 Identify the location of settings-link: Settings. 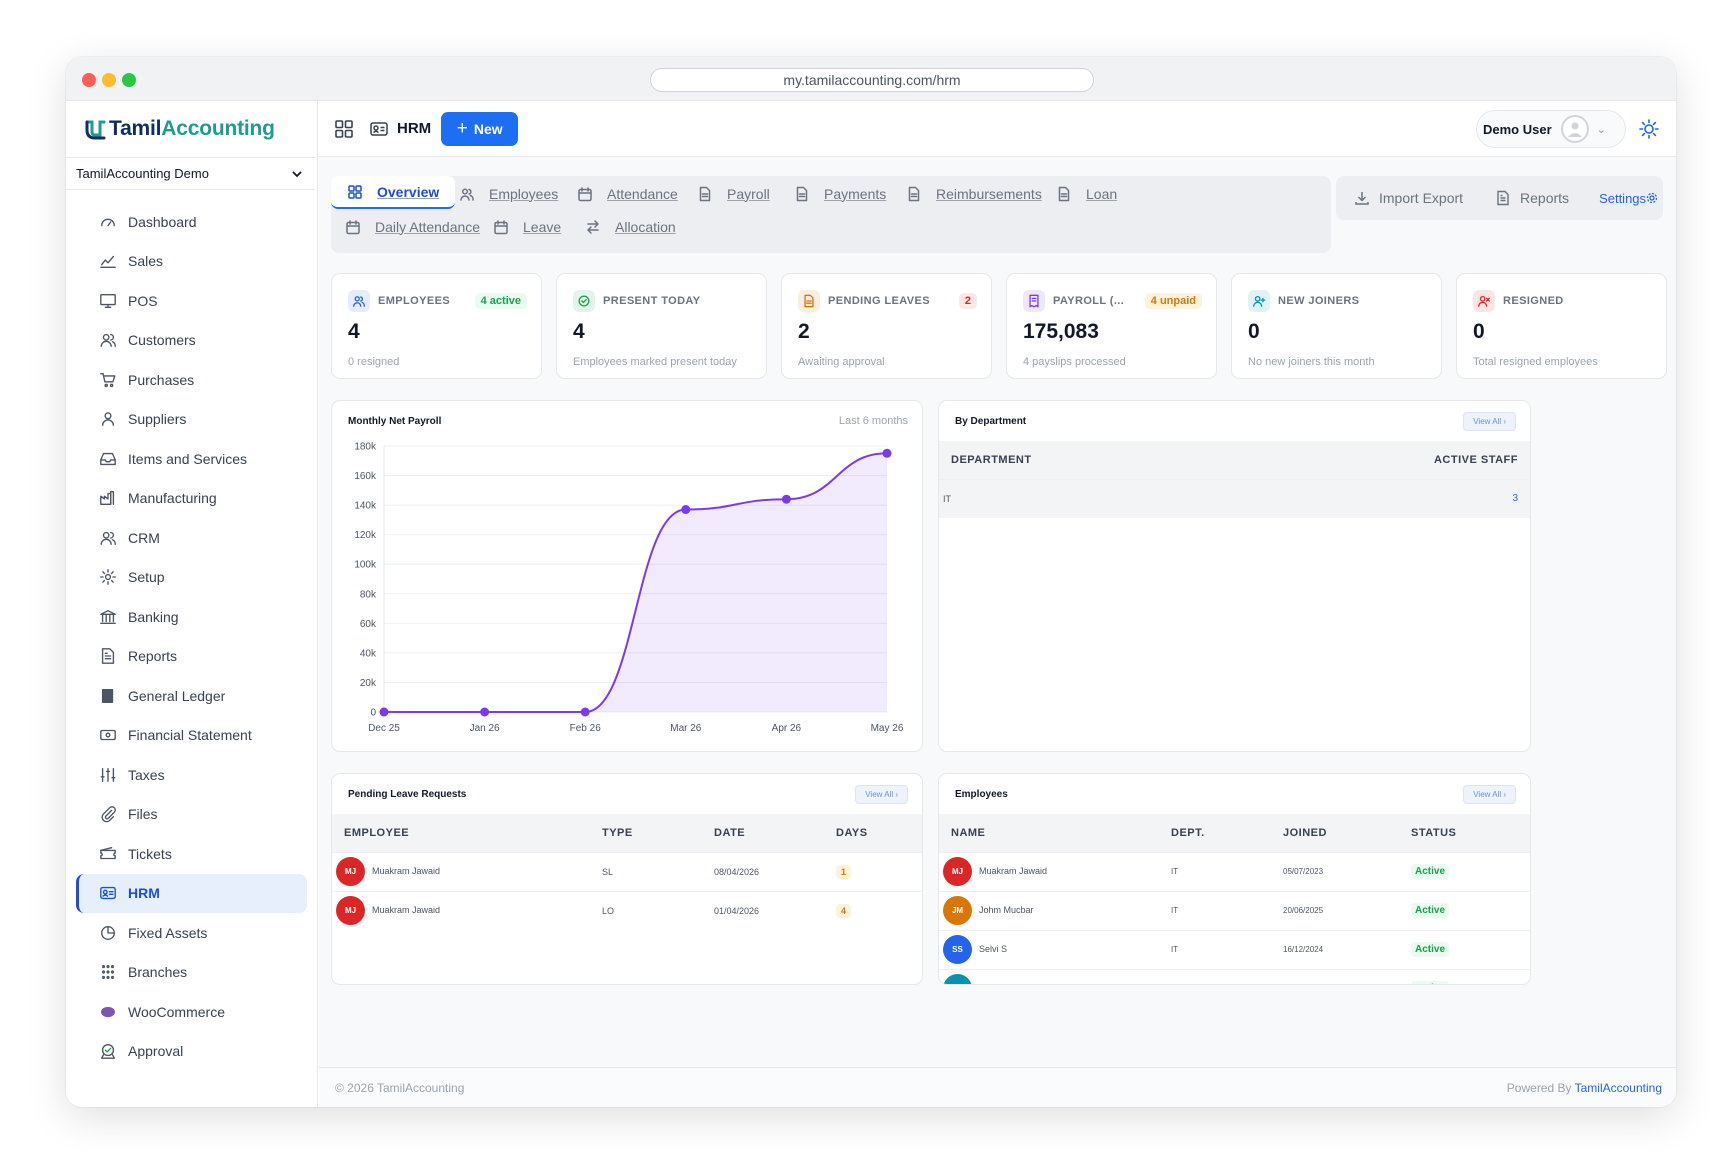
(1628, 198).